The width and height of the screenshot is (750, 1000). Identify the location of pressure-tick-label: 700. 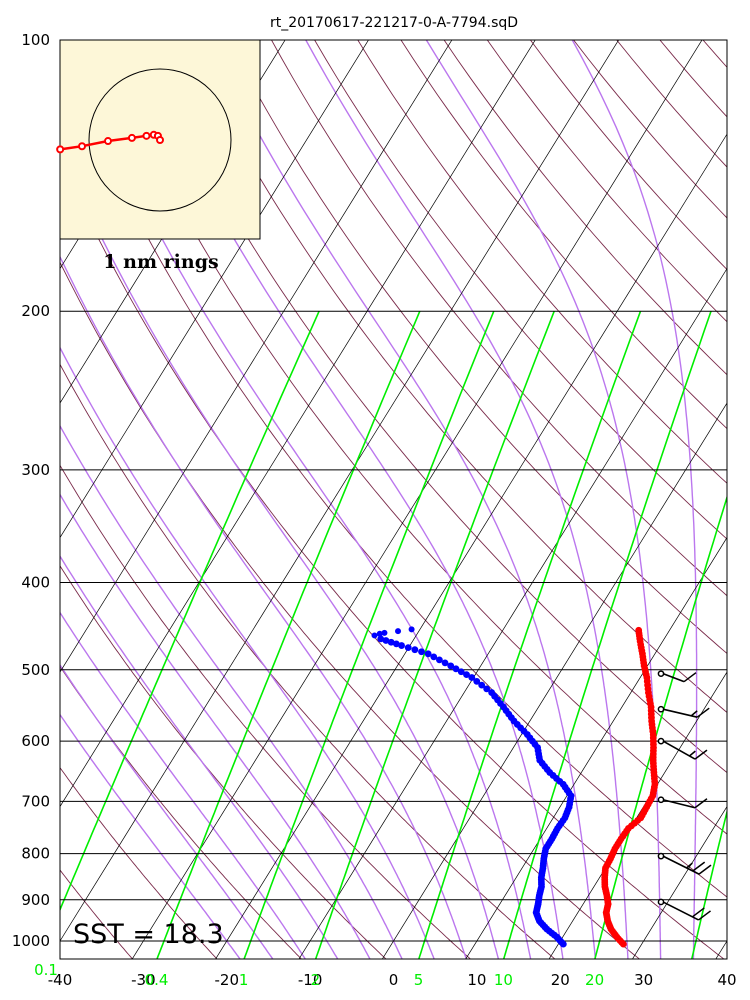
(35, 801).